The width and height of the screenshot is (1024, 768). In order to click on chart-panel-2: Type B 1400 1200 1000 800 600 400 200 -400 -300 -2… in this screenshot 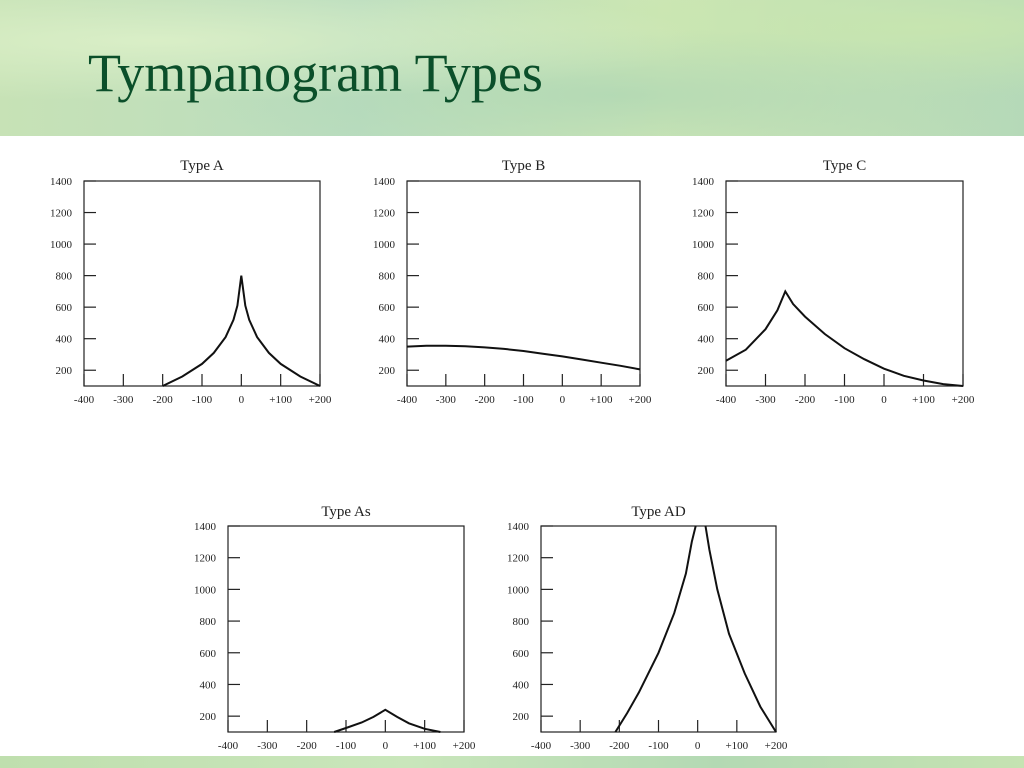, I will do `click(512, 282)`.